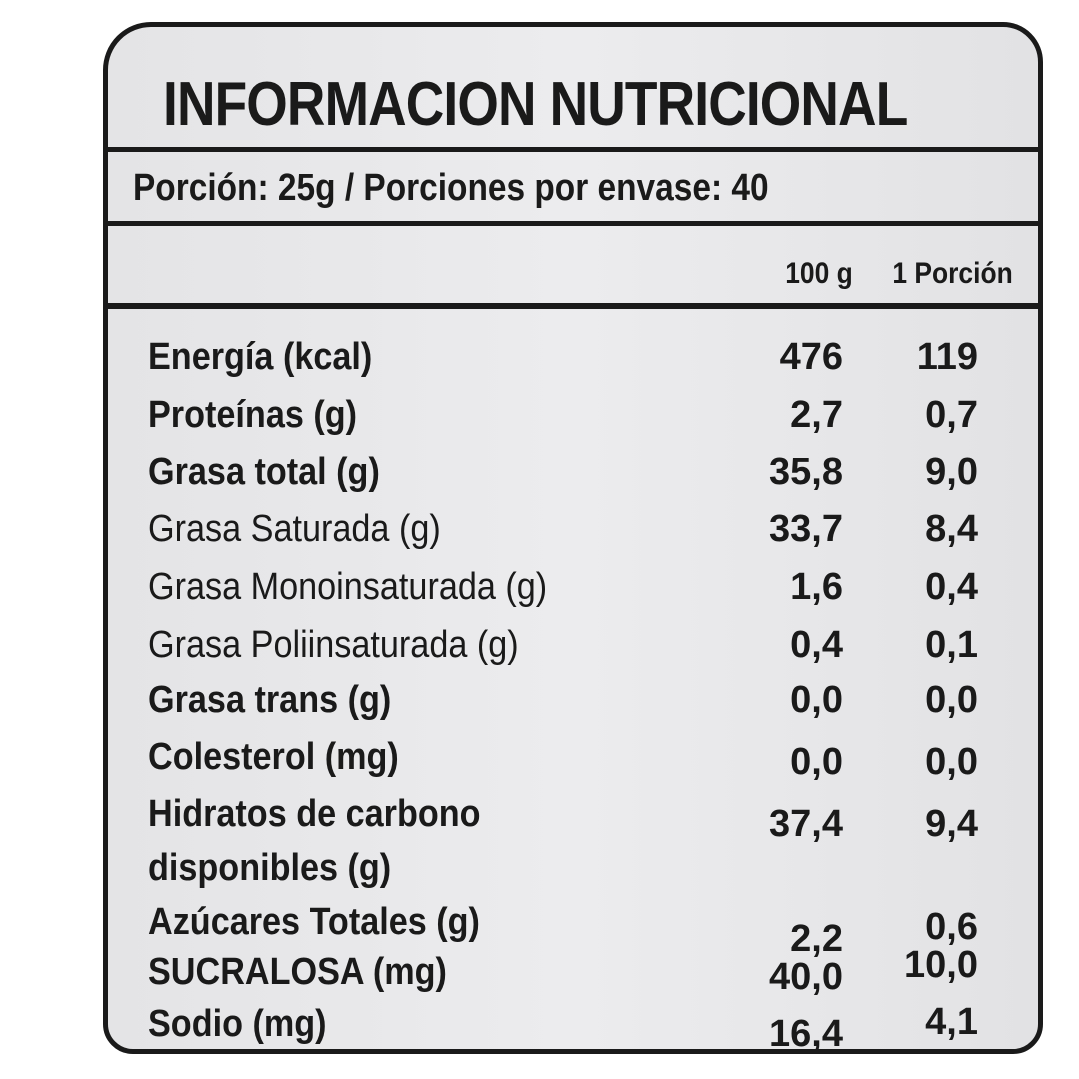  I want to click on nutrient-name: Colesterol (mg), so click(273, 757).